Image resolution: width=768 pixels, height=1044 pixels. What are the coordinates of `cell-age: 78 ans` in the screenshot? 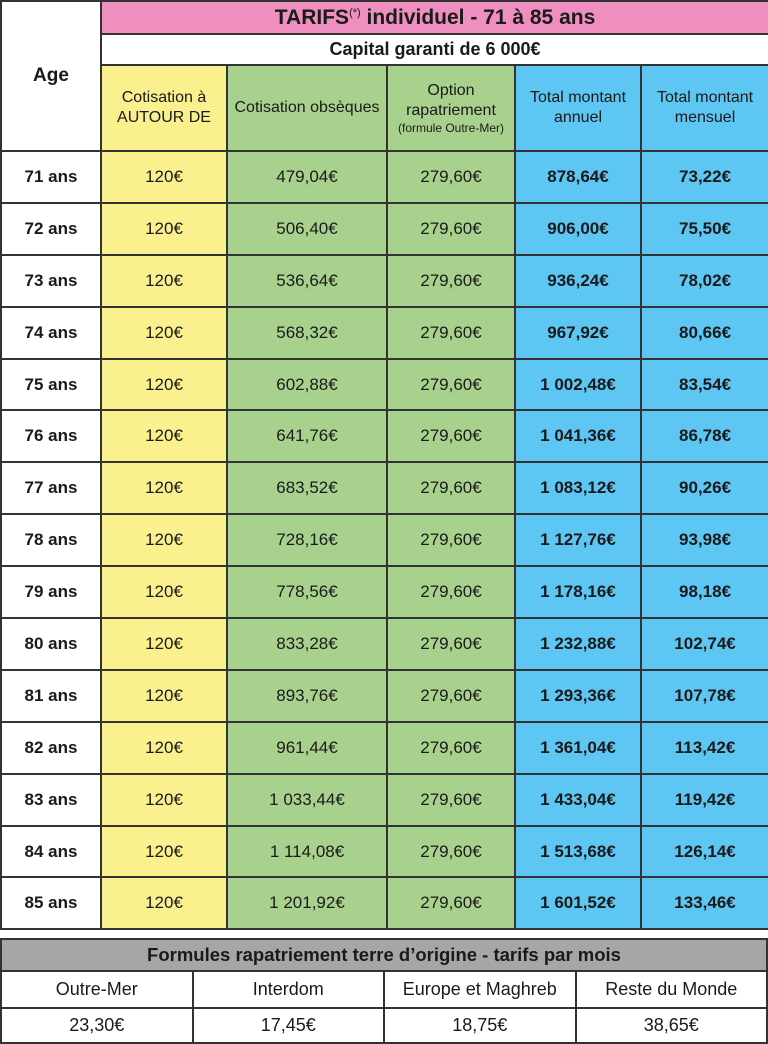 It's located at (51, 540).